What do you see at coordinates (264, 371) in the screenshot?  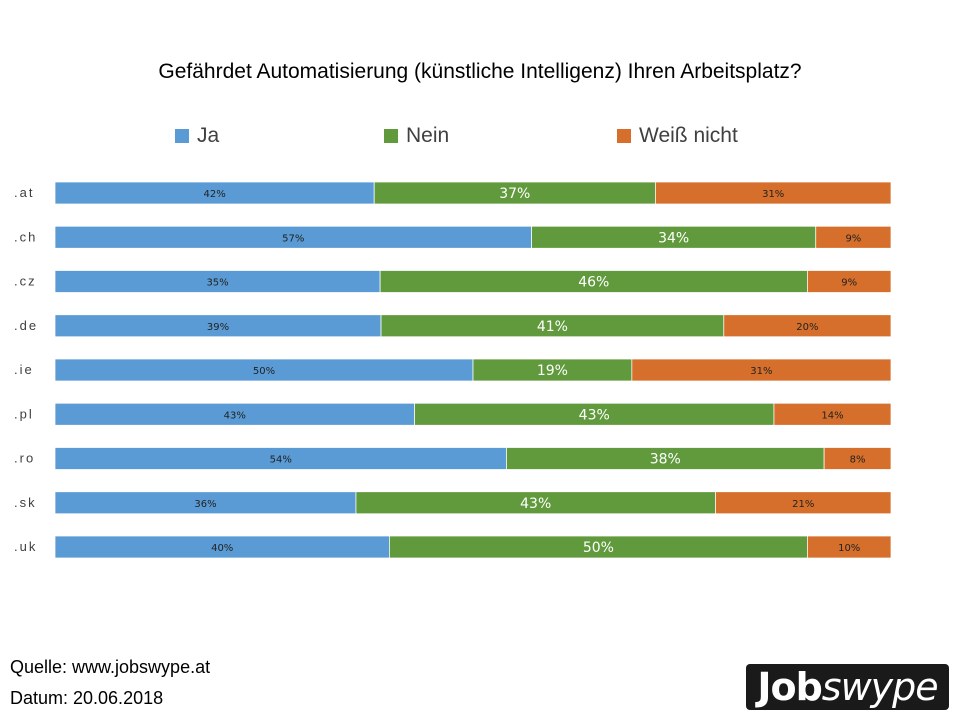 I see `data-label-ja-ie: 50%` at bounding box center [264, 371].